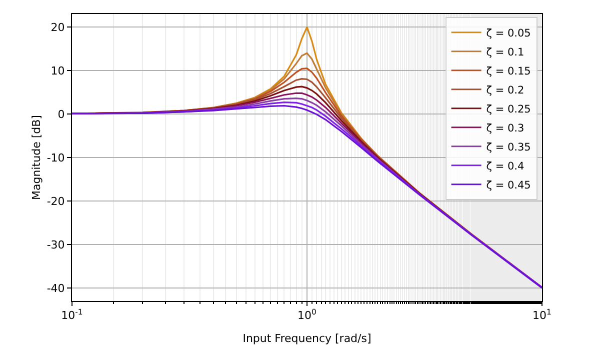  What do you see at coordinates (307, 315) in the screenshot?
I see `x-tick-label: 10$^{0}$` at bounding box center [307, 315].